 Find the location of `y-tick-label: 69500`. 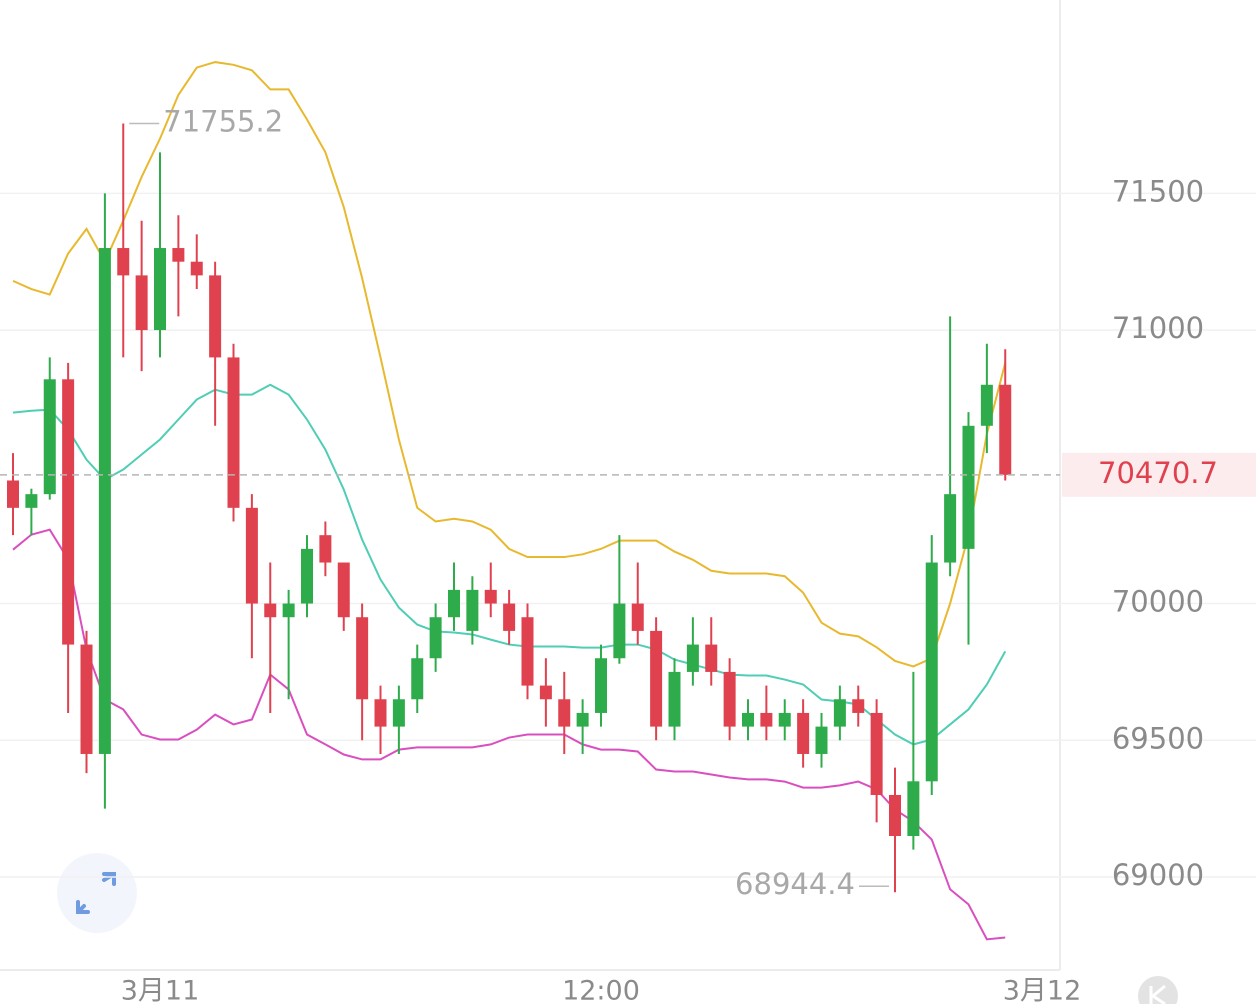

y-tick-label: 69500 is located at coordinates (1158, 738).